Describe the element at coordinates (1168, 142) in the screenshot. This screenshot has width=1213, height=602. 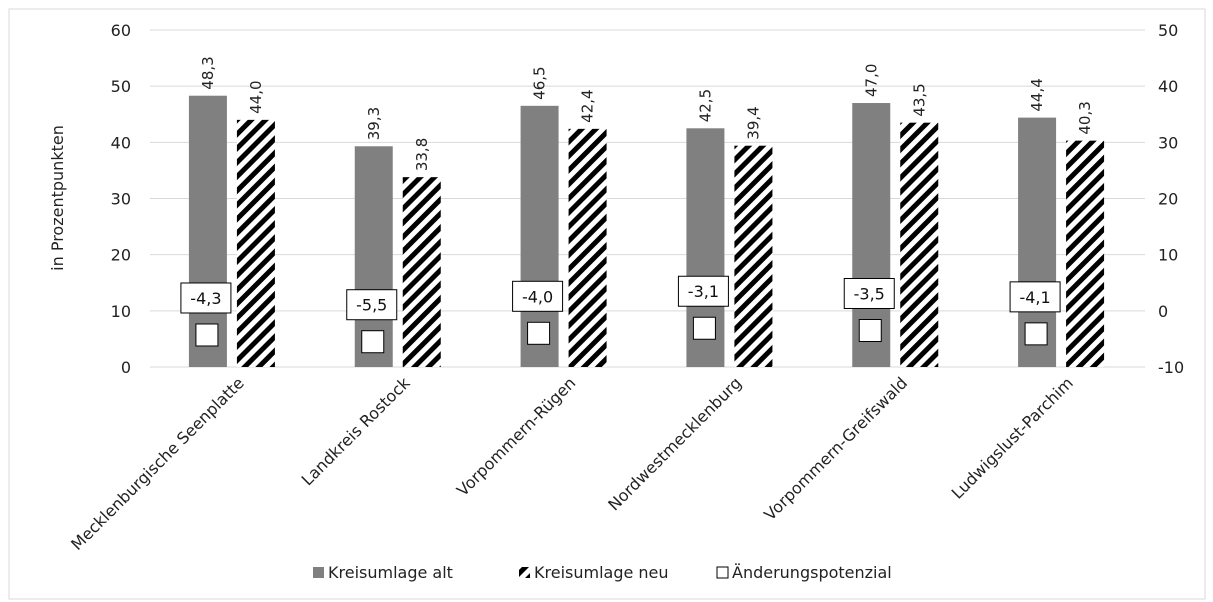
I see `y-tick-label-right: 30` at that location.